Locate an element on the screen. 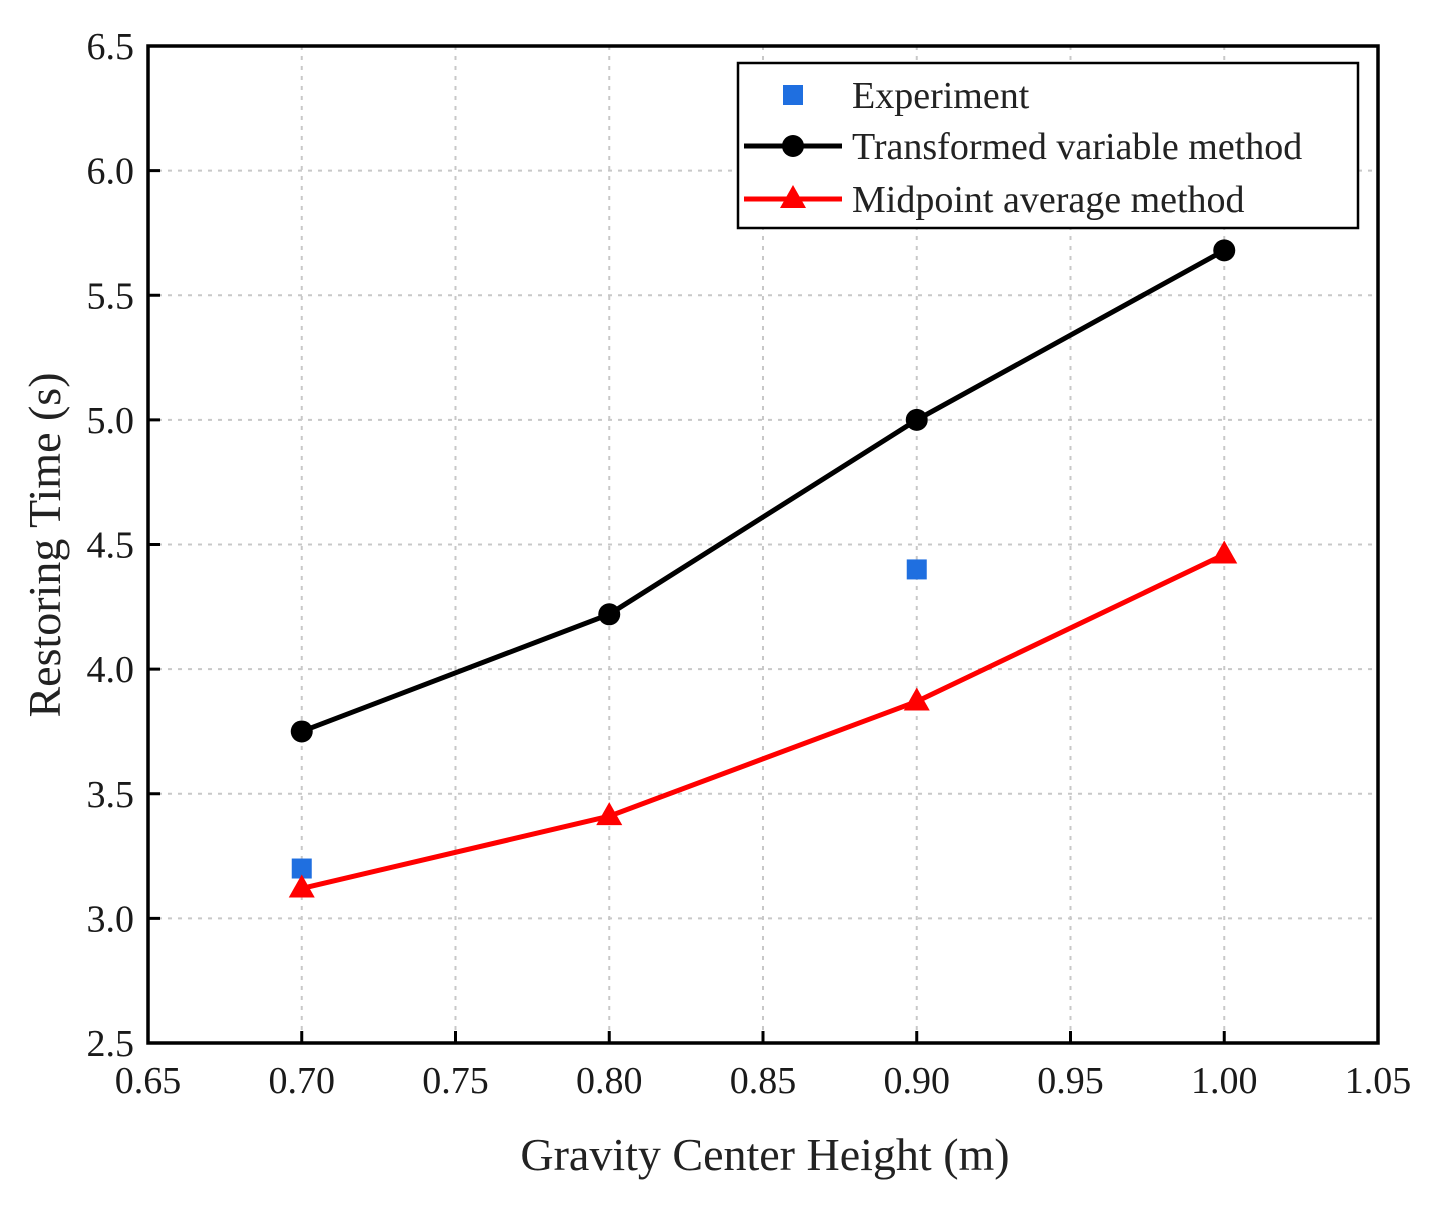  x-tick-label: 0.90 is located at coordinates (917, 1081).